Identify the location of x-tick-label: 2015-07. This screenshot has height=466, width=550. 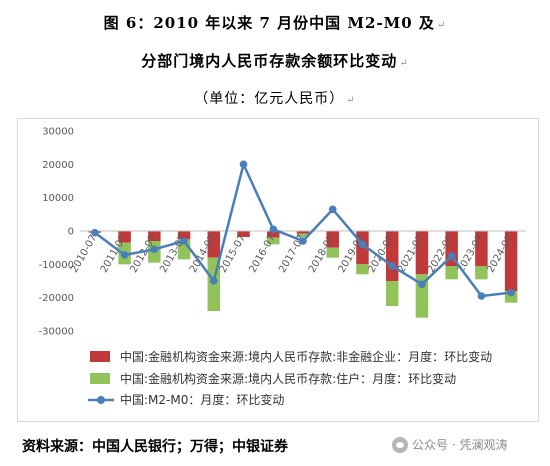
(233, 254).